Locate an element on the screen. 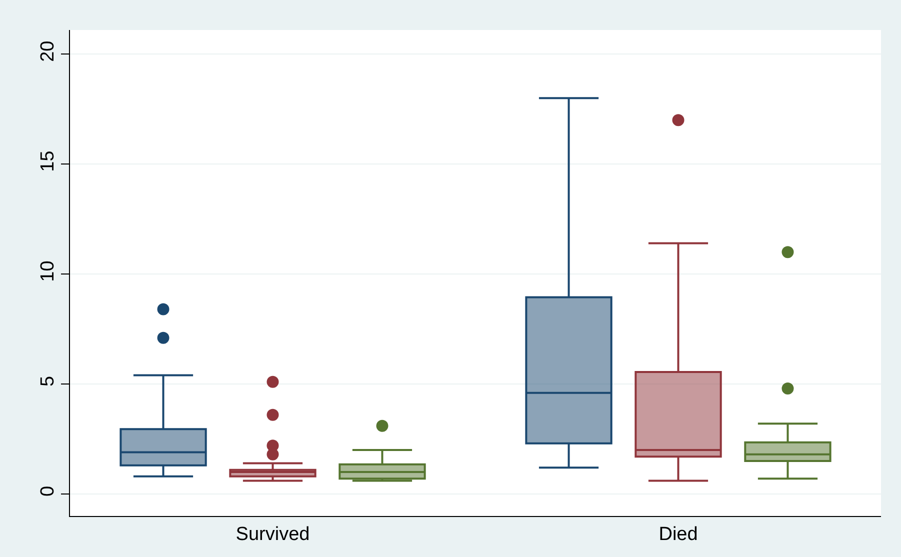  y-tick-label: 10 is located at coordinates (47, 271).